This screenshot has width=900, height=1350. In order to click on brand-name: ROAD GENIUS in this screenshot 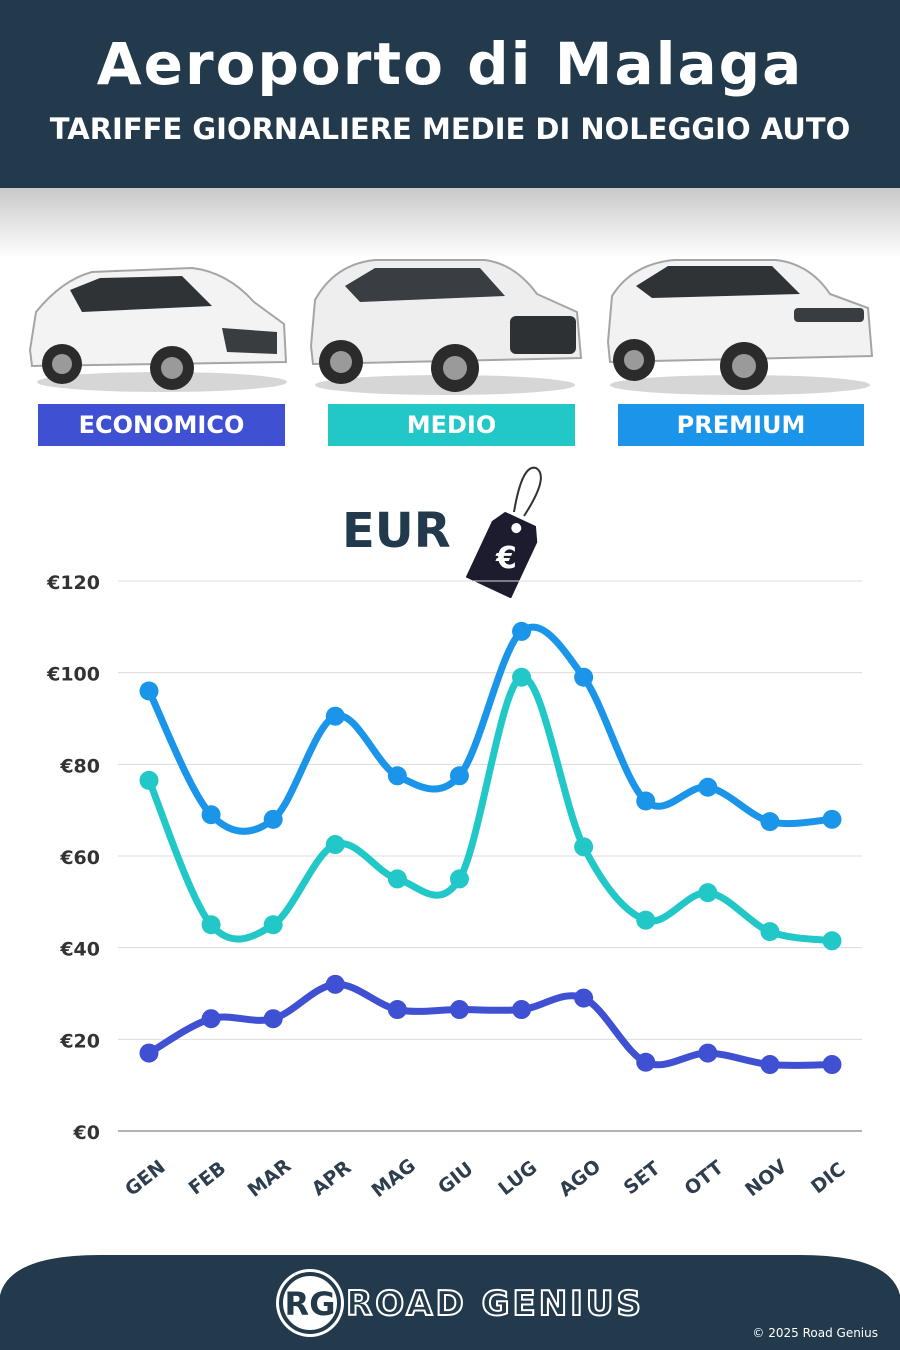, I will do `click(495, 1304)`.